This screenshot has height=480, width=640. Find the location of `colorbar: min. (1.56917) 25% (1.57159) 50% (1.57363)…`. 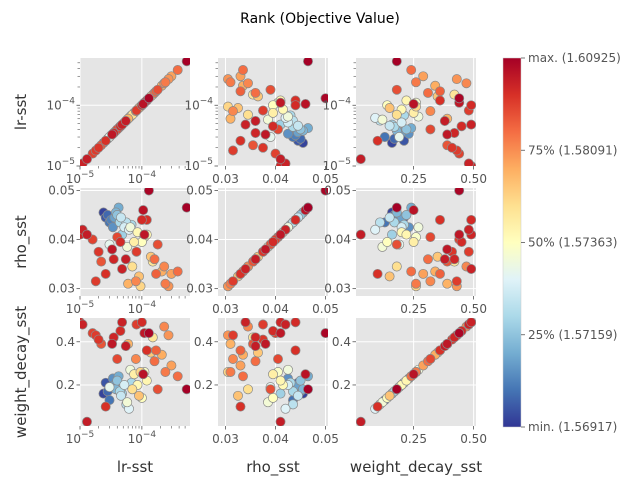

colorbar: min. (1.56917) 25% (1.57159) 50% (1.57363)… is located at coordinates (561, 242).